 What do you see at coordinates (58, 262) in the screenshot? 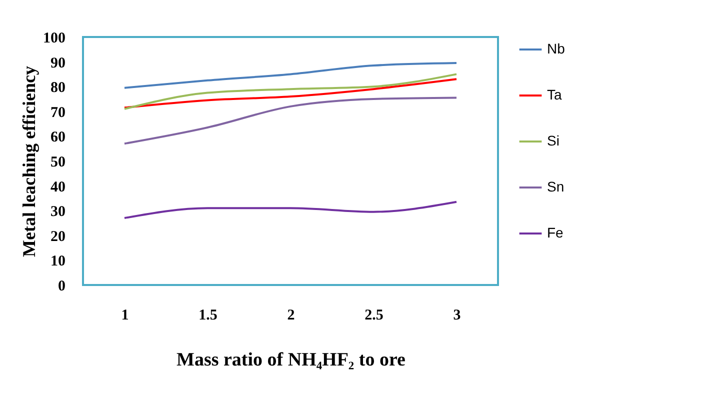
I see `y-tick-label: 10` at bounding box center [58, 262].